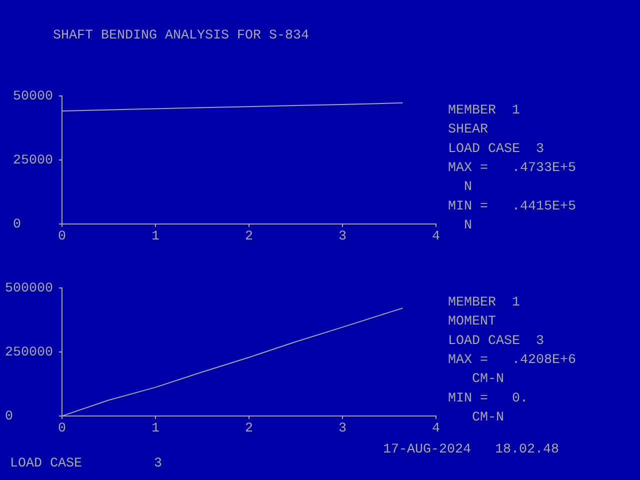 The height and width of the screenshot is (480, 640). Describe the element at coordinates (33, 161) in the screenshot. I see `y-tick-label: 25000` at that location.